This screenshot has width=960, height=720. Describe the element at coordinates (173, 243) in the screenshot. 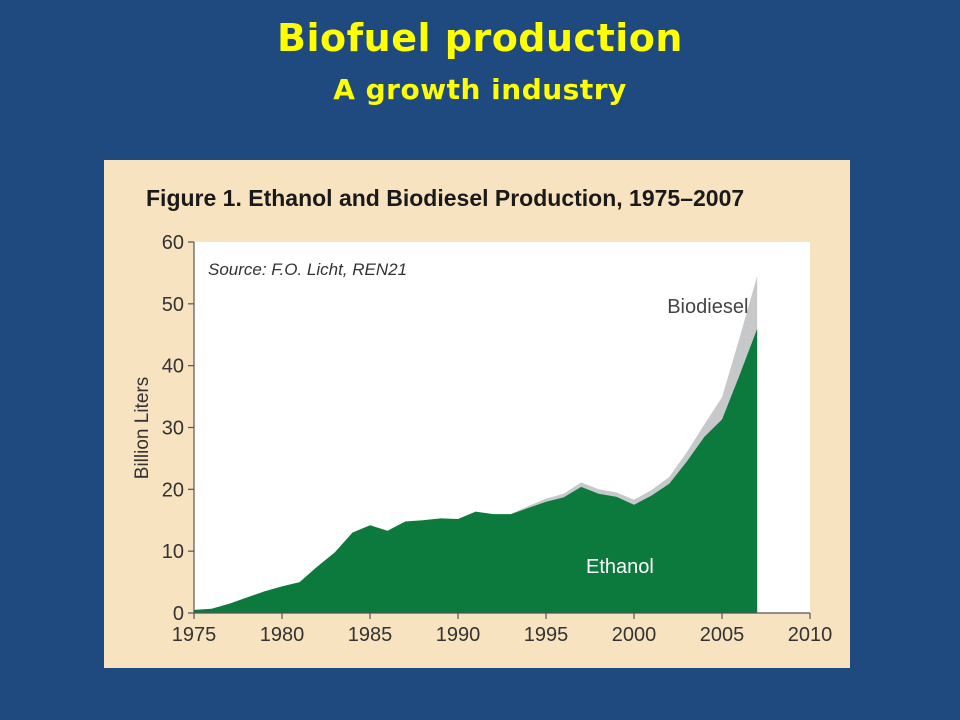

I see `y-tick-label: 60` at that location.